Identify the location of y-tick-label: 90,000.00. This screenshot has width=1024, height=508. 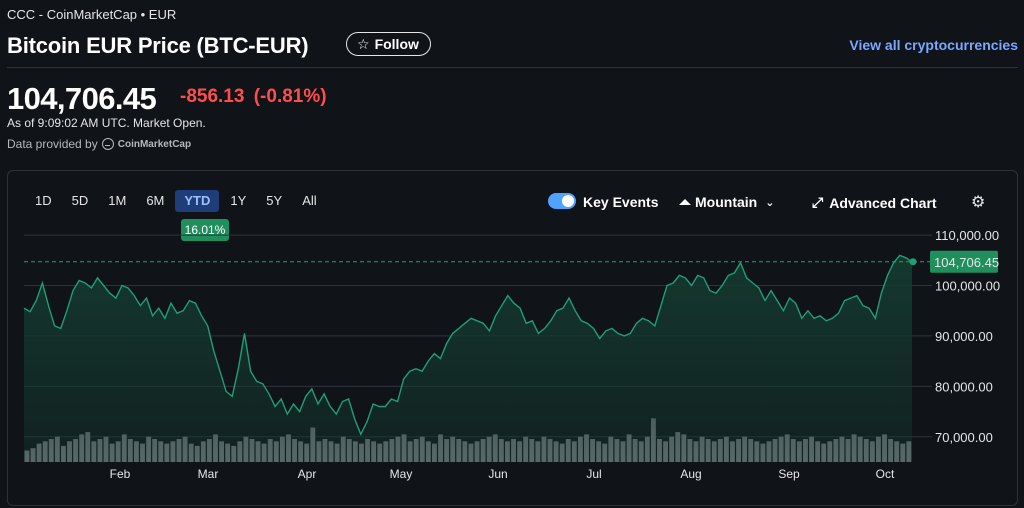
(964, 336).